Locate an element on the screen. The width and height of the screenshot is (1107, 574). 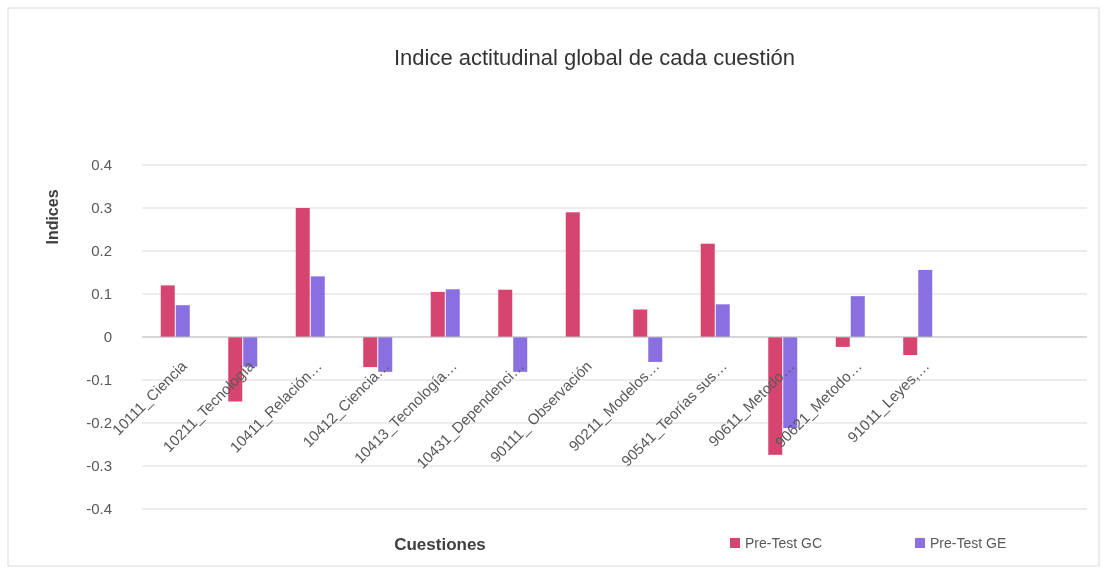
legend-label: Pre-Test GE is located at coordinates (968, 543).